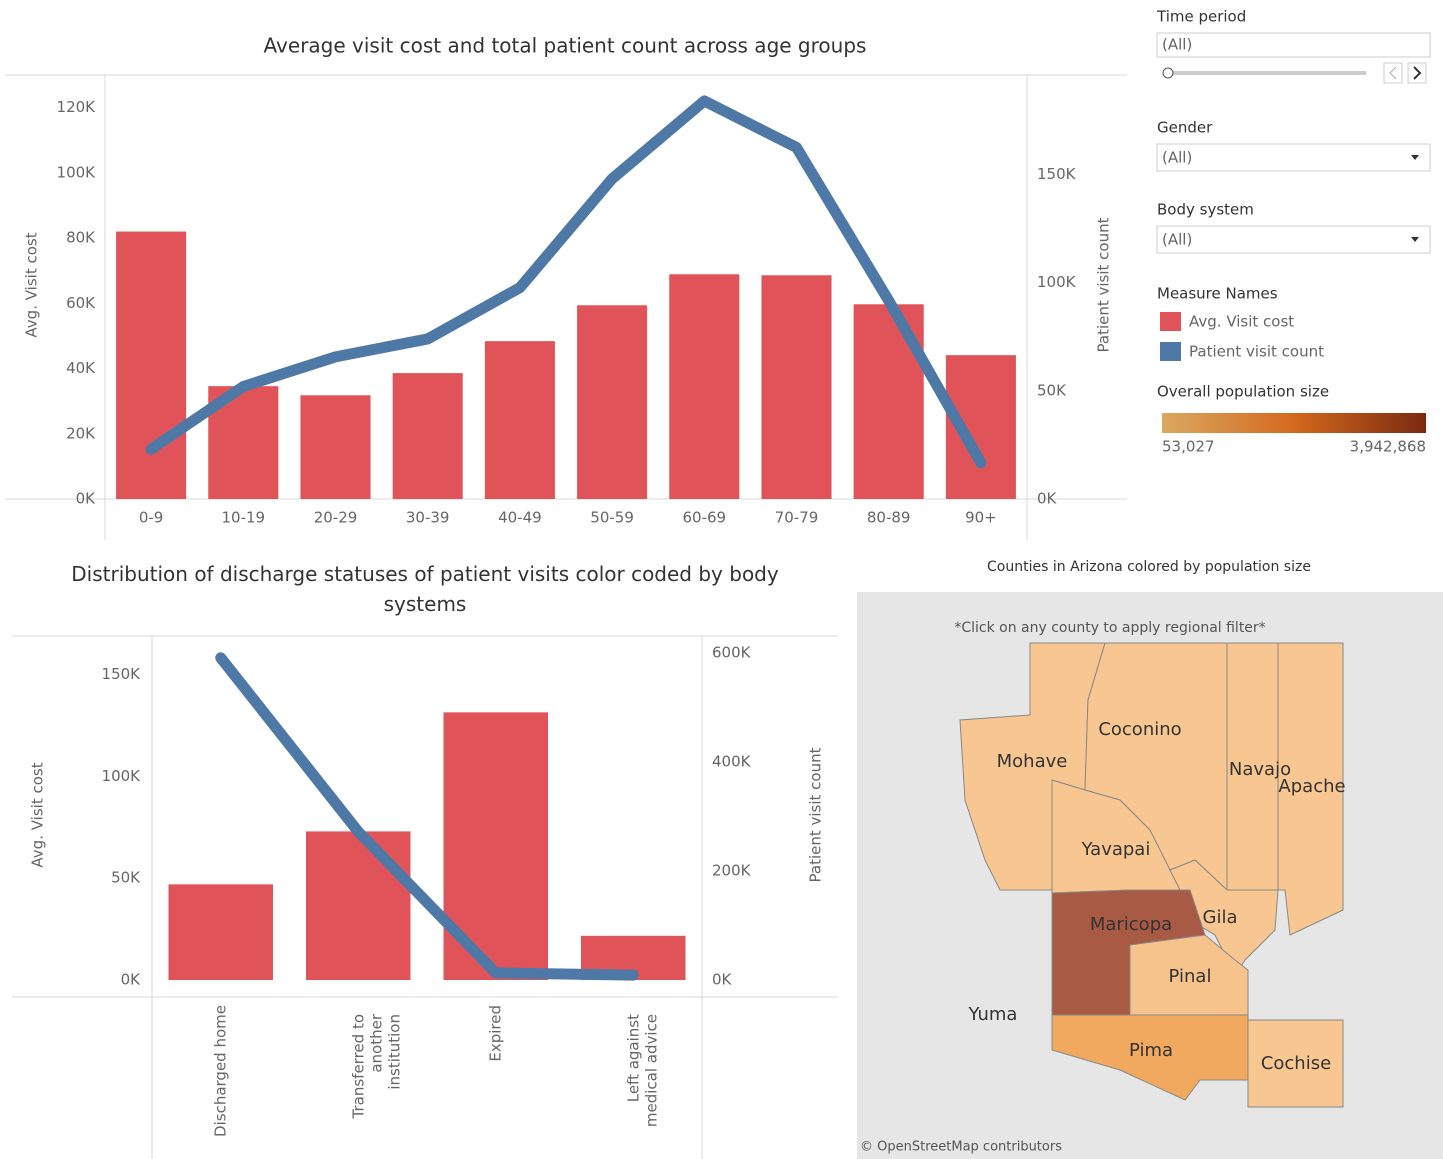  I want to click on prev-button, so click(1393, 73).